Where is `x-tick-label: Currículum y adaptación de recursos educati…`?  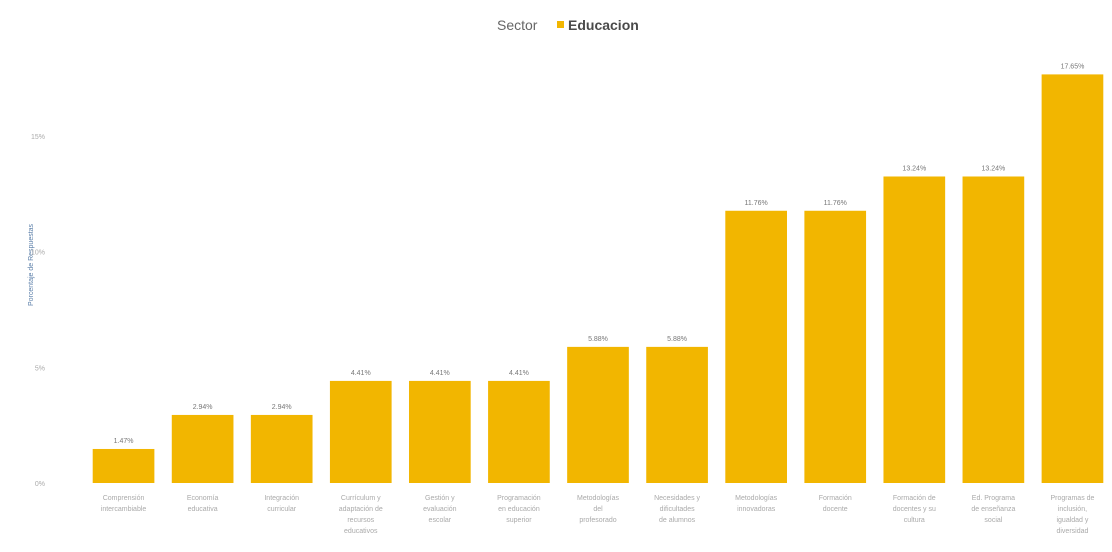
x-tick-label: Currículum y adaptación de recursos educati… is located at coordinates (361, 515).